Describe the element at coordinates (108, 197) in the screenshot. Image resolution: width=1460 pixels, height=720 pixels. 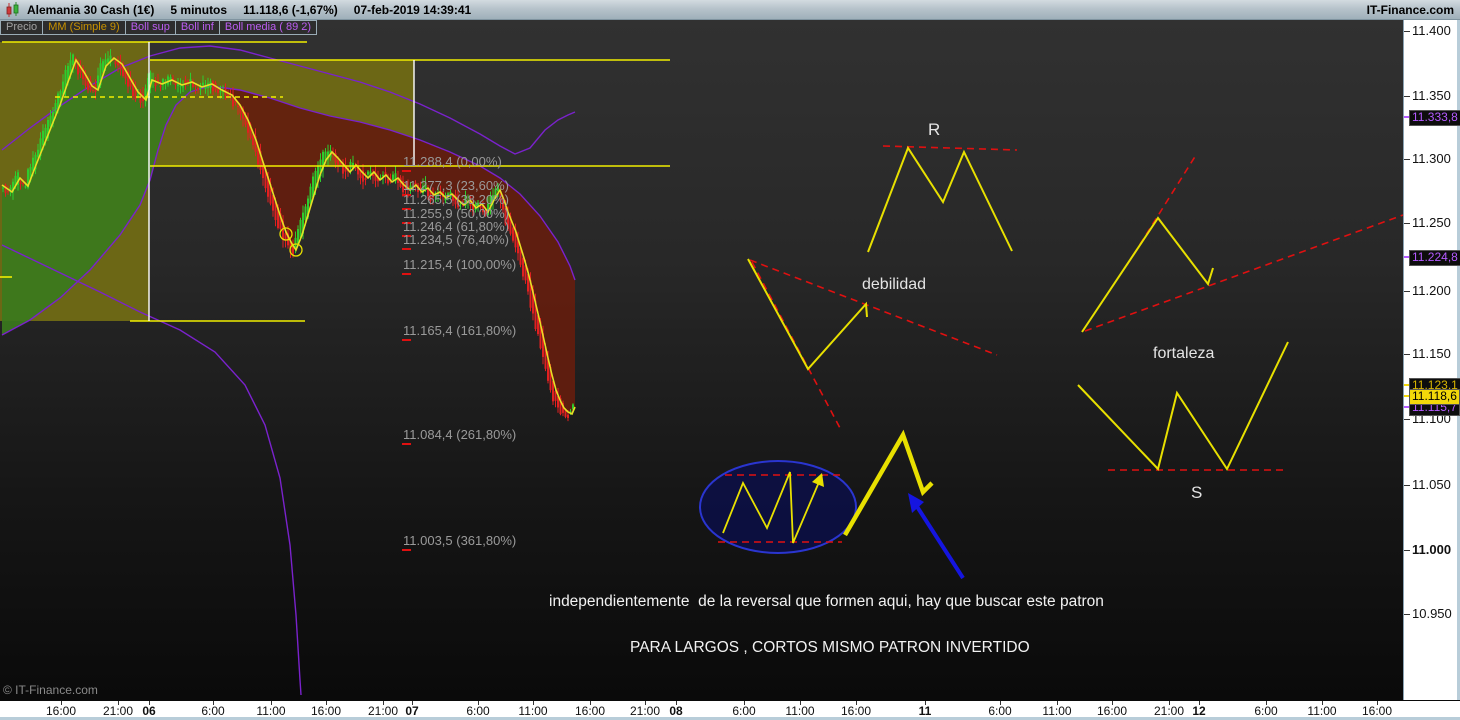
I see `bull-cloud` at that location.